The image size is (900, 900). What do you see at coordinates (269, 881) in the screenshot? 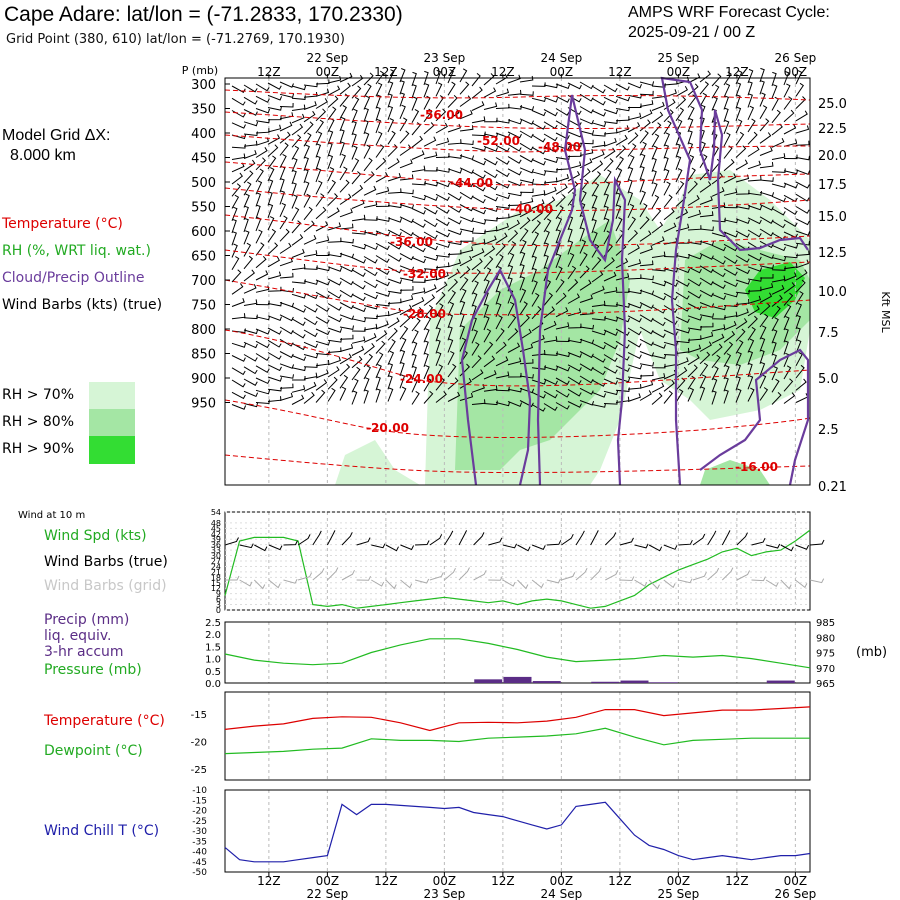
I see `time-tick-label-bottom: 12Z` at bounding box center [269, 881].